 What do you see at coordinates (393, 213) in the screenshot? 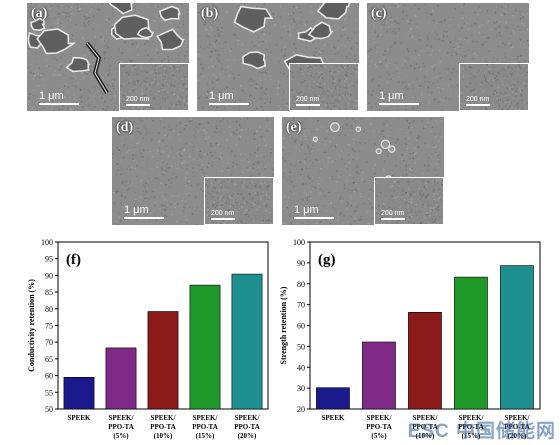
I see `inset-scale-label-e: 200 nm` at bounding box center [393, 213].